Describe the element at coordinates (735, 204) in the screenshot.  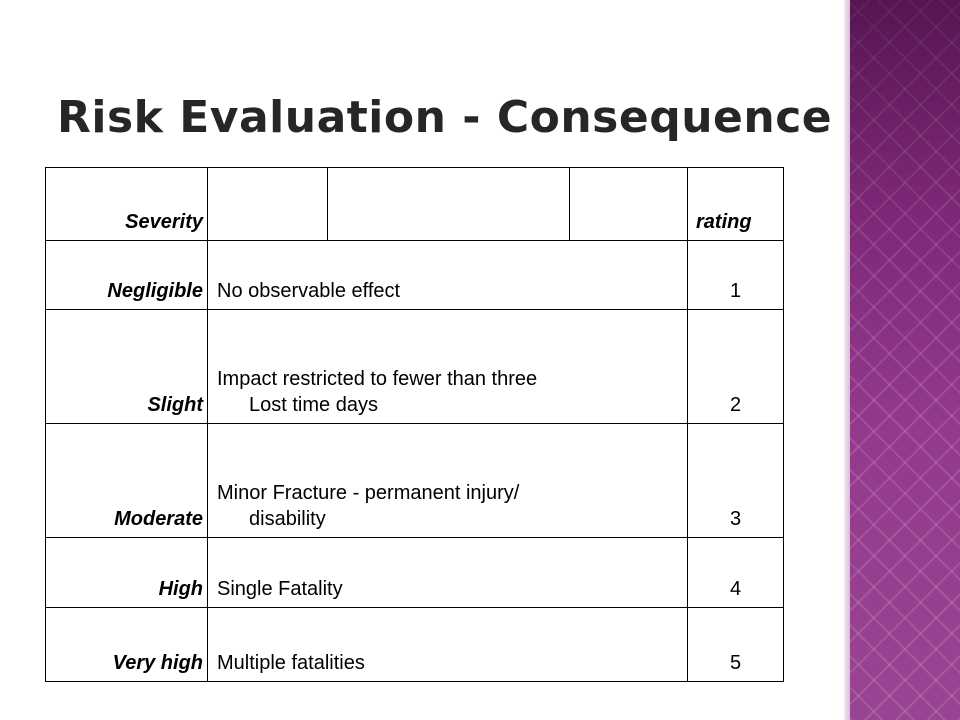
I see `header-rating: rating` at that location.